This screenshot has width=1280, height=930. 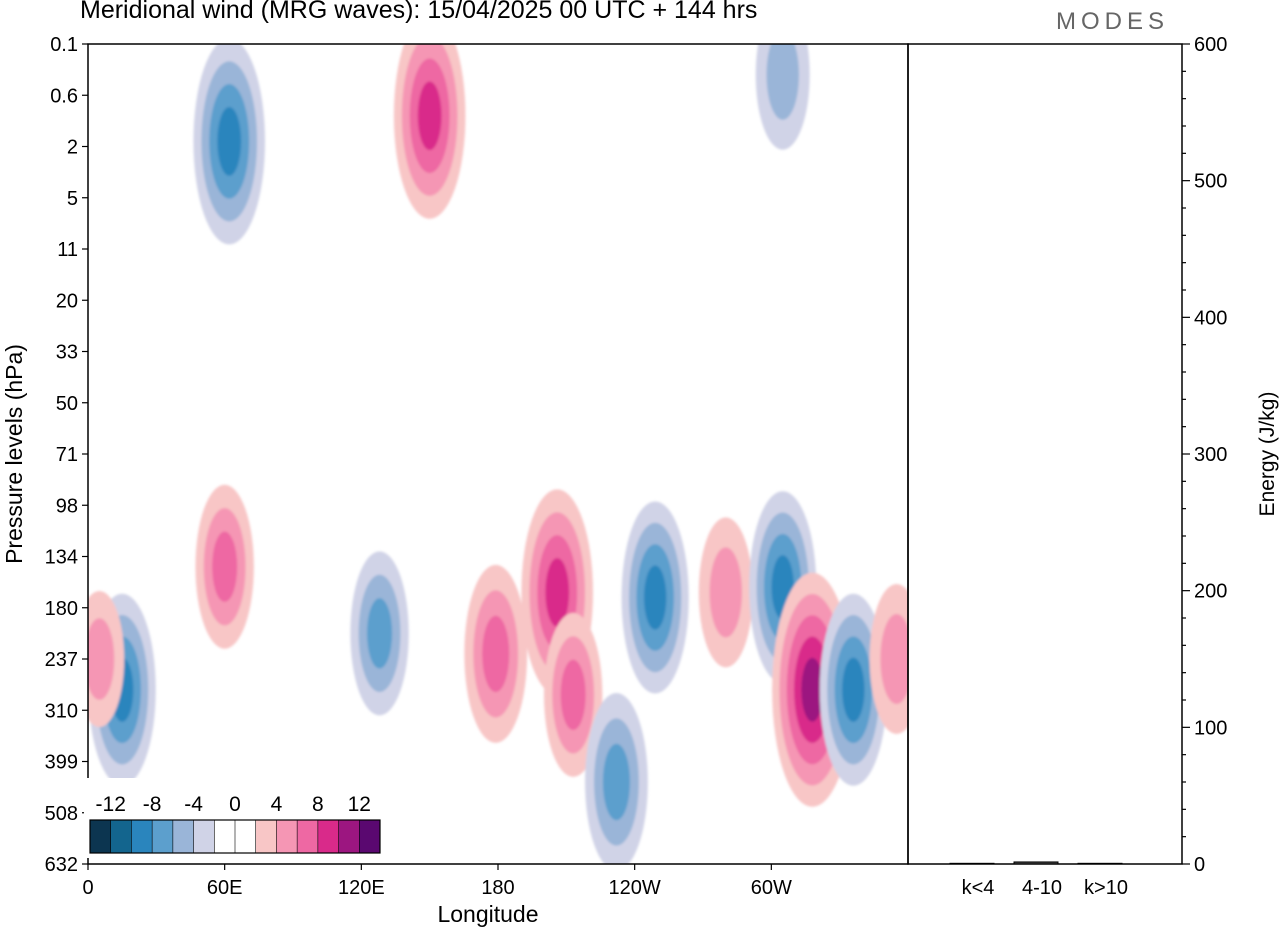 What do you see at coordinates (1210, 728) in the screenshot?
I see `energy-tick-label: 100` at bounding box center [1210, 728].